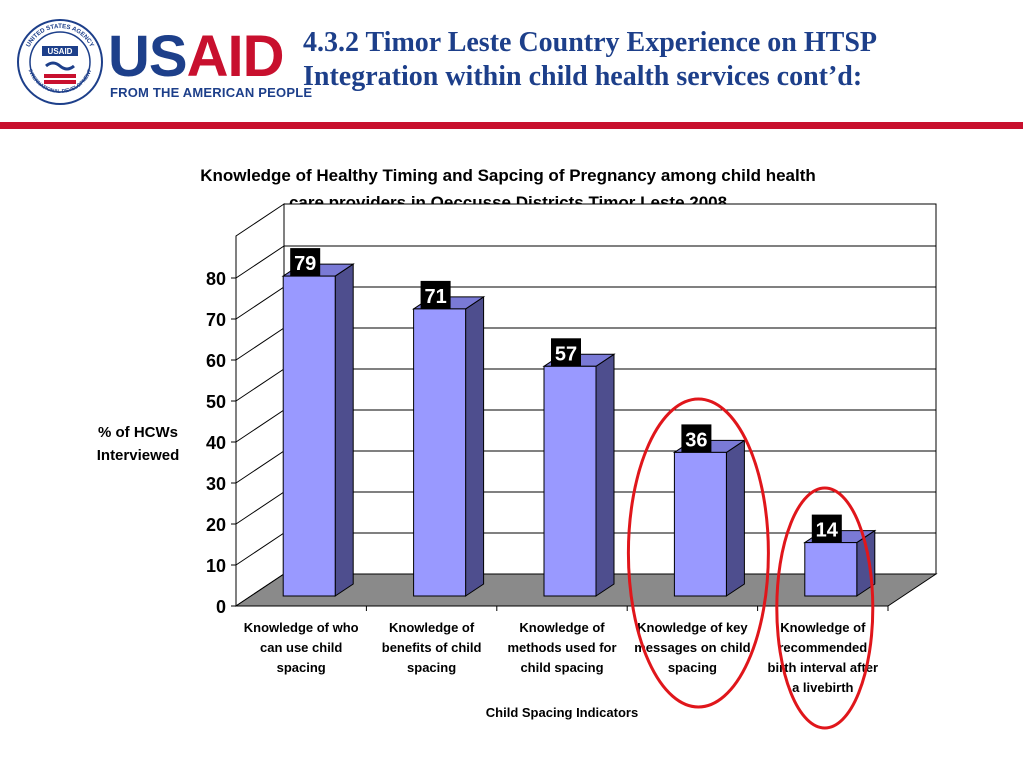  What do you see at coordinates (216, 320) in the screenshot?
I see `y-tick-label: 70` at bounding box center [216, 320].